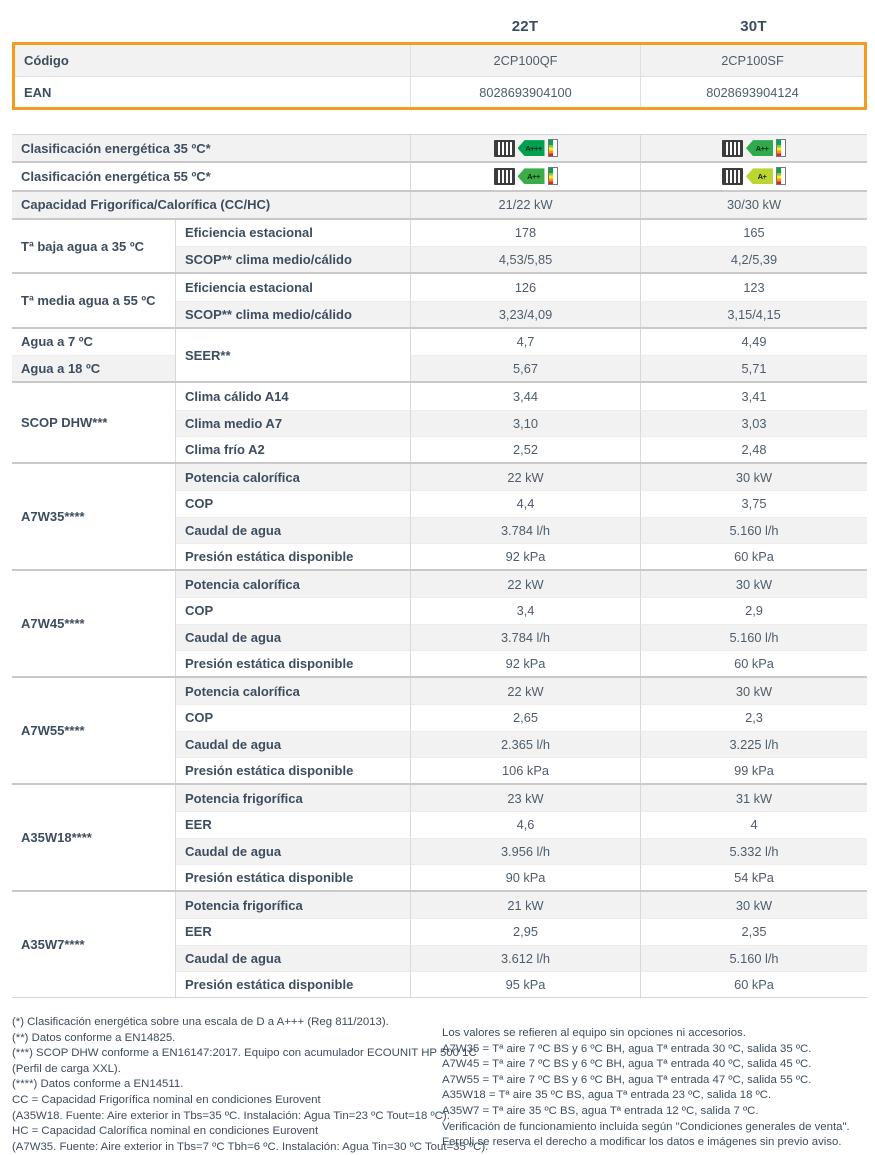 The width and height of the screenshot is (875, 1155). I want to click on model-column-header: 30T, so click(753, 26).